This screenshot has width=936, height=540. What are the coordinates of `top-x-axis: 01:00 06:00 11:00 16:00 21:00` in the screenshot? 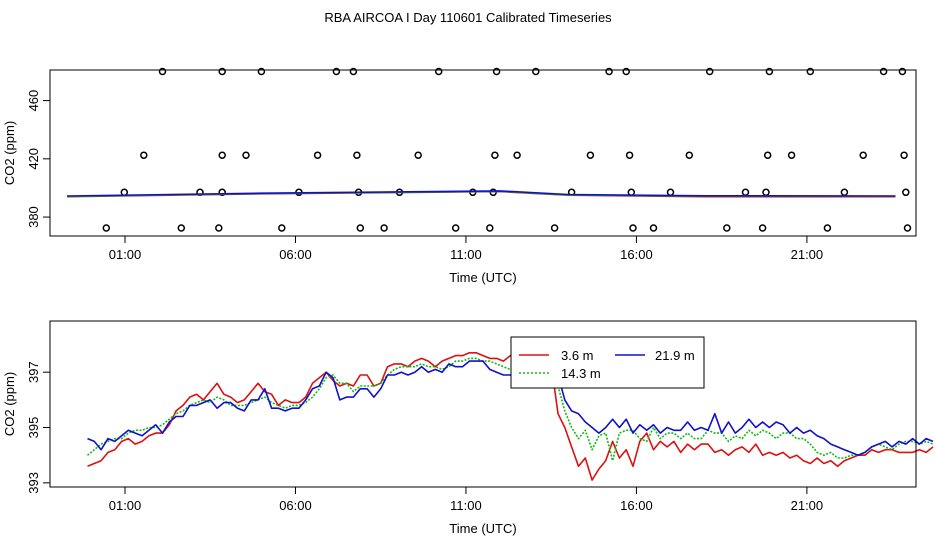 It's located at (466, 248).